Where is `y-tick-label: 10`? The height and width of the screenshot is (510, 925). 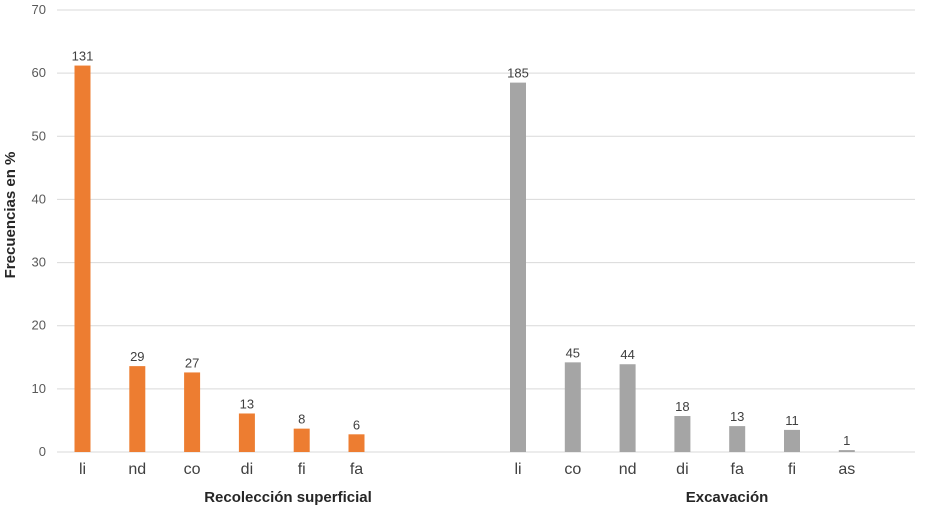
y-tick-label: 10 is located at coordinates (39, 388).